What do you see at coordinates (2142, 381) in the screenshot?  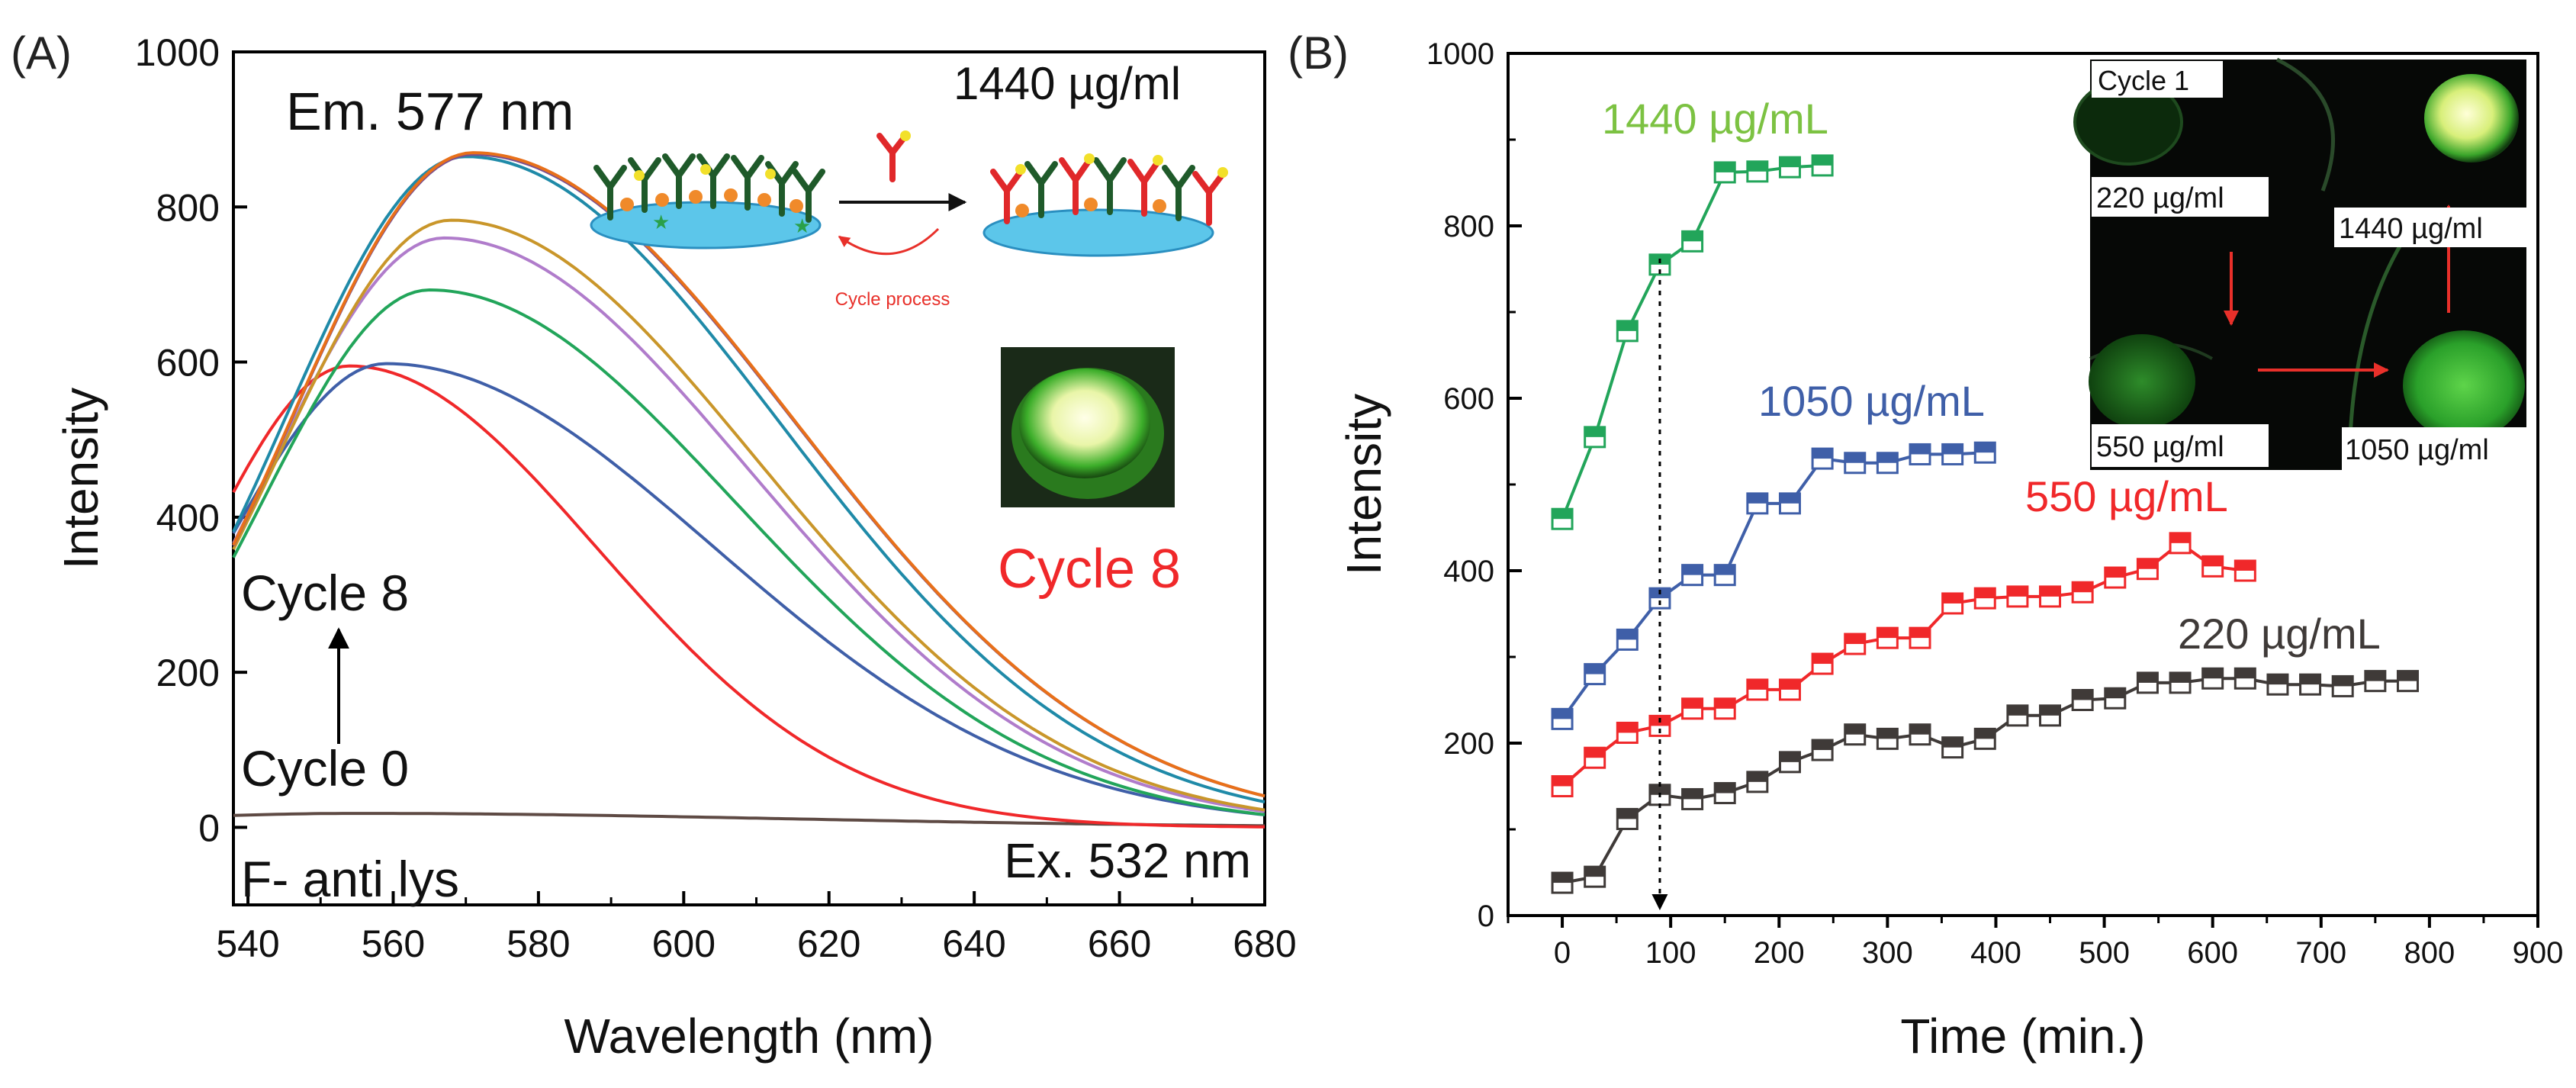 I see `dish-550-icon` at bounding box center [2142, 381].